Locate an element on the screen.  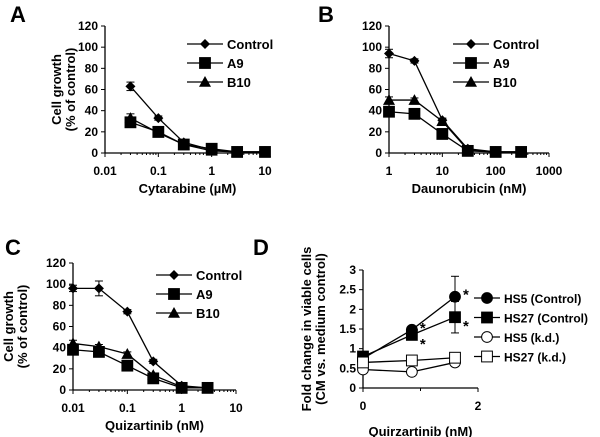
x-tick-label: 100 is located at coordinates (496, 171).